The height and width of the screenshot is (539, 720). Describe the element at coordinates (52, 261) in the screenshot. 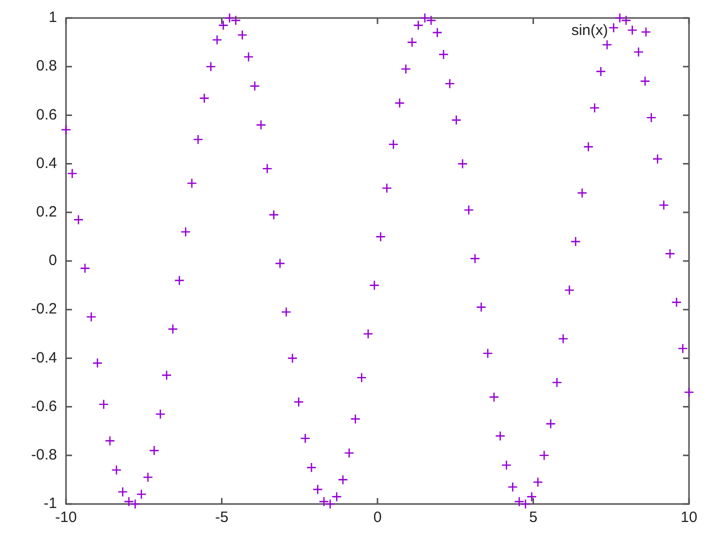

I see `y-tick-label: 0` at that location.